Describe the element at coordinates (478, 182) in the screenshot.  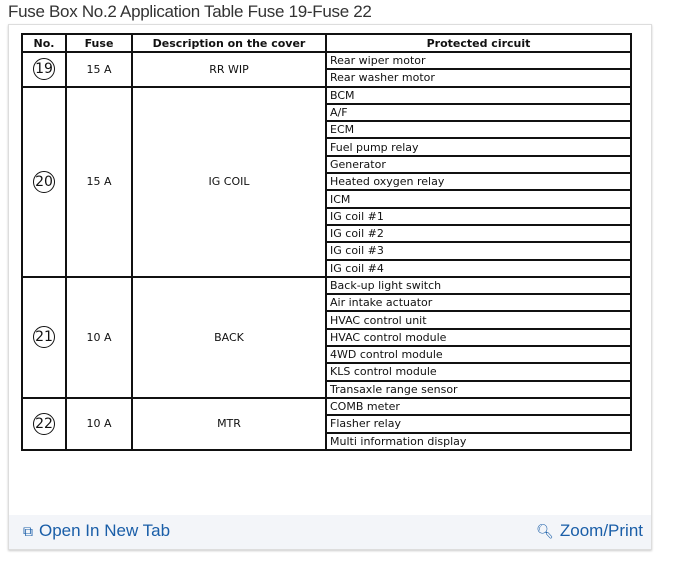
I see `protected-circuit: Heated oxygen relay` at that location.